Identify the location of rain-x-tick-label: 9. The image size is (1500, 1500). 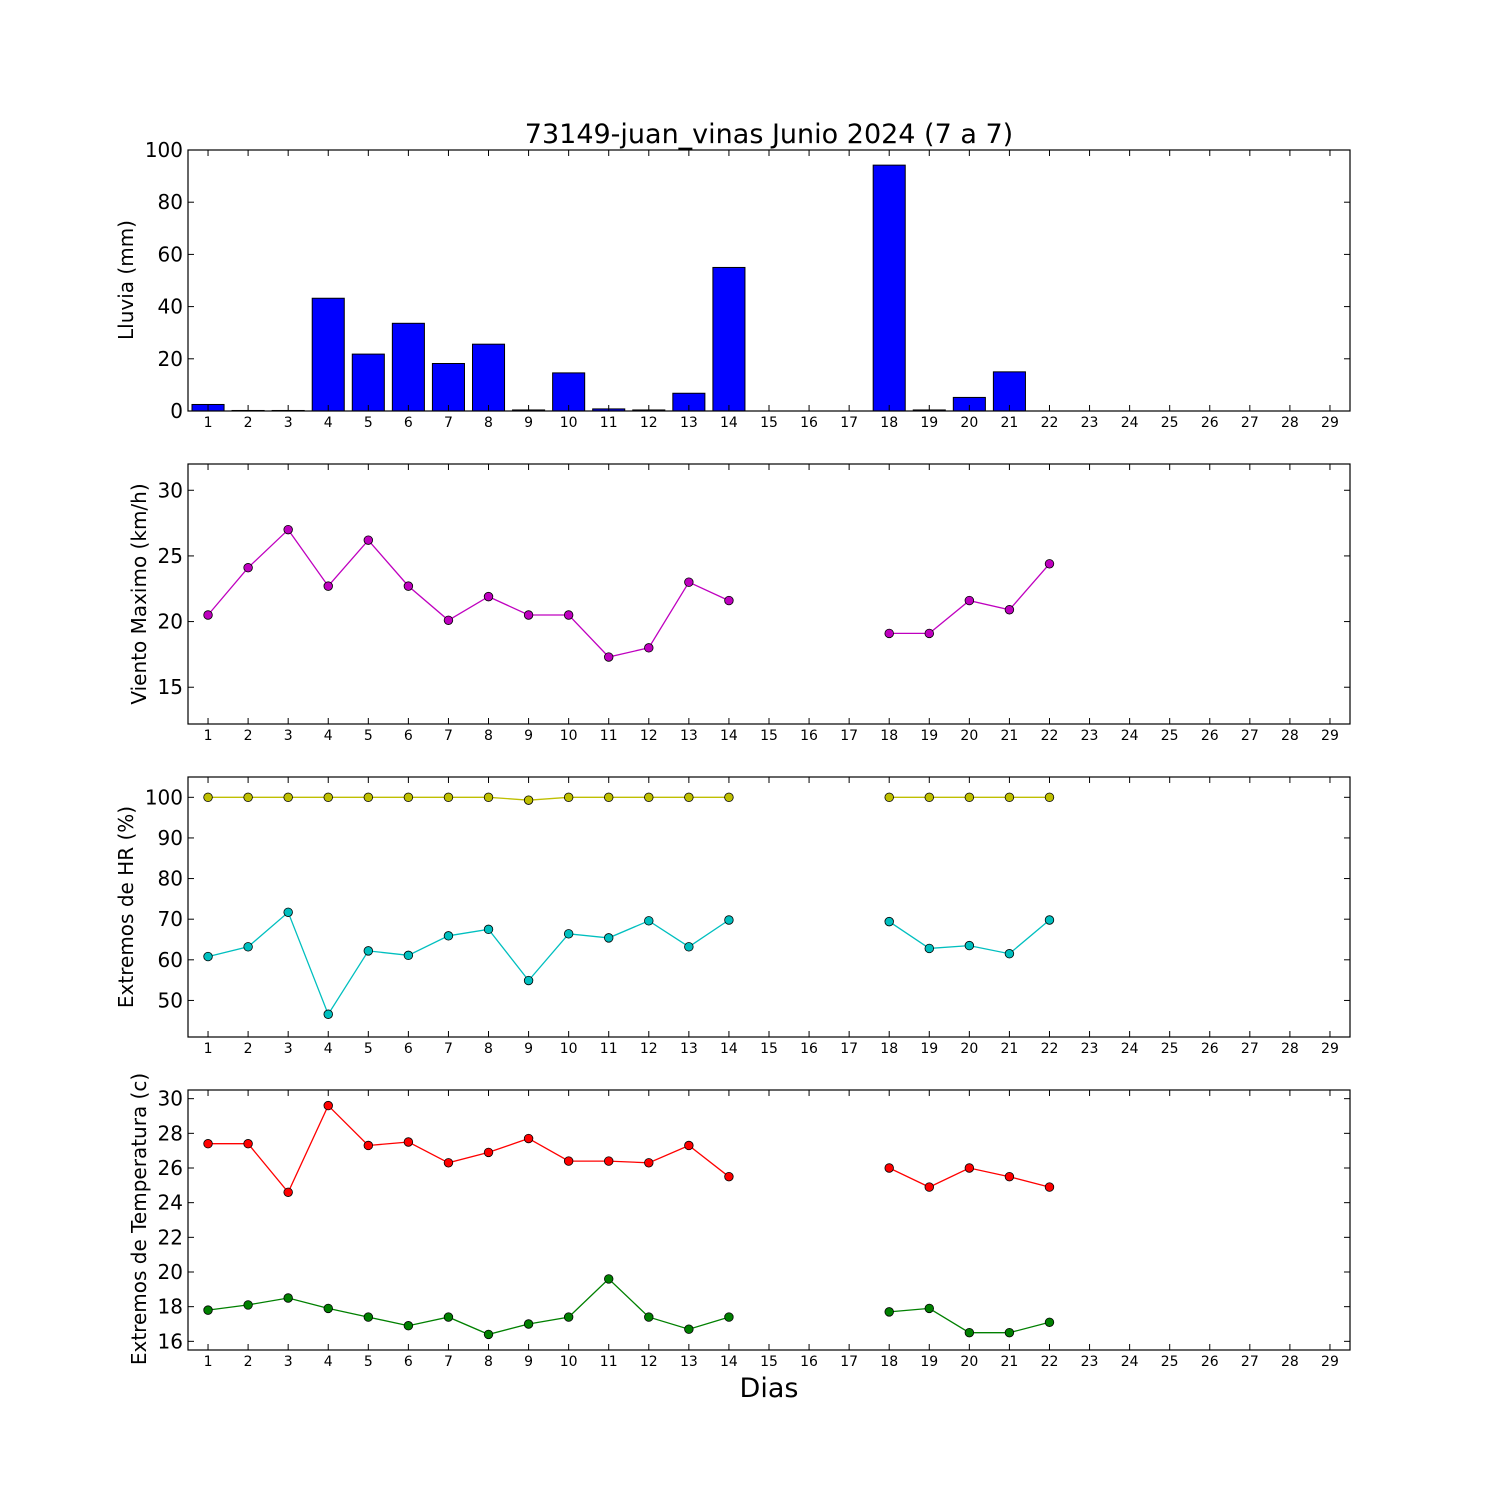
(528, 423).